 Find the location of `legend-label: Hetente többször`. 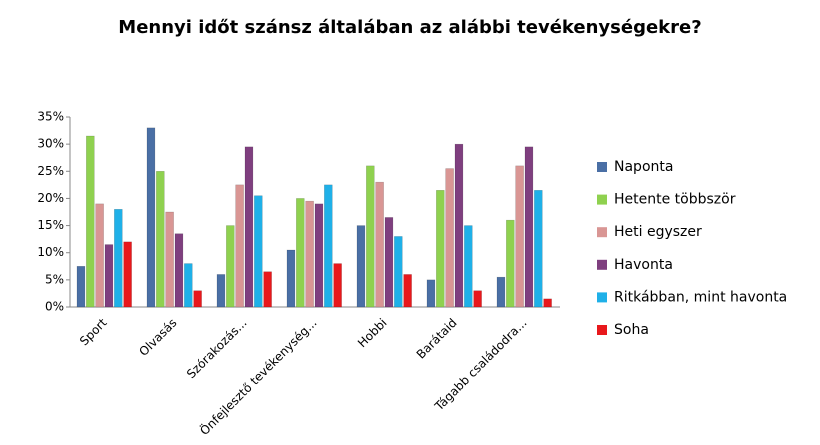

legend-label: Hetente többször is located at coordinates (675, 200).